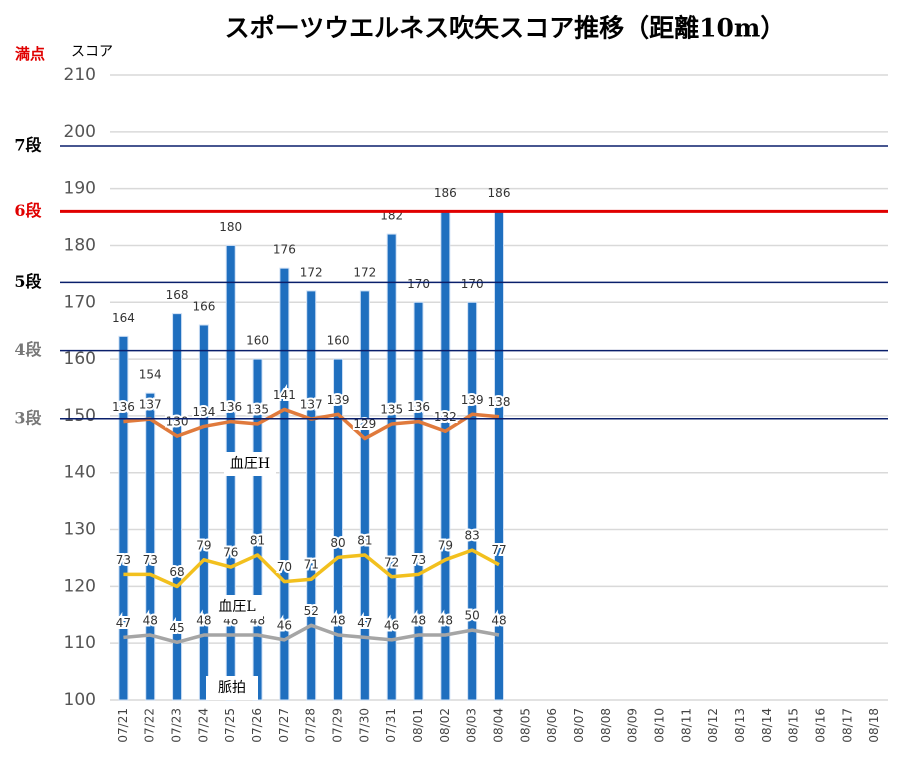 The image size is (900, 766). What do you see at coordinates (499, 402) in the screenshot?
I see `data-label: 138` at bounding box center [499, 402].